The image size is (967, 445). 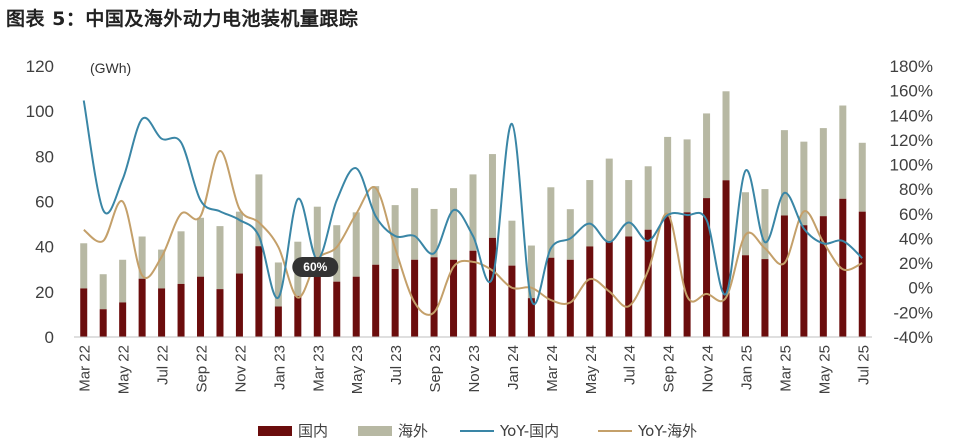 I want to click on right-tick-label: -40%, so click(x=913, y=337).